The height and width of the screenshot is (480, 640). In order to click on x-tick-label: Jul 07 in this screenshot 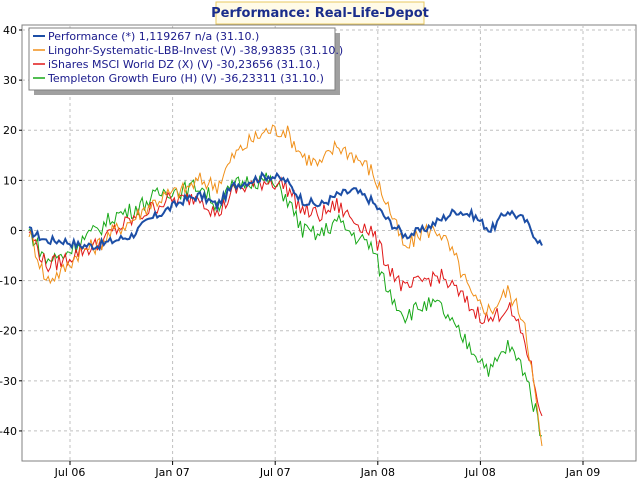, I will do `click(275, 472)`.